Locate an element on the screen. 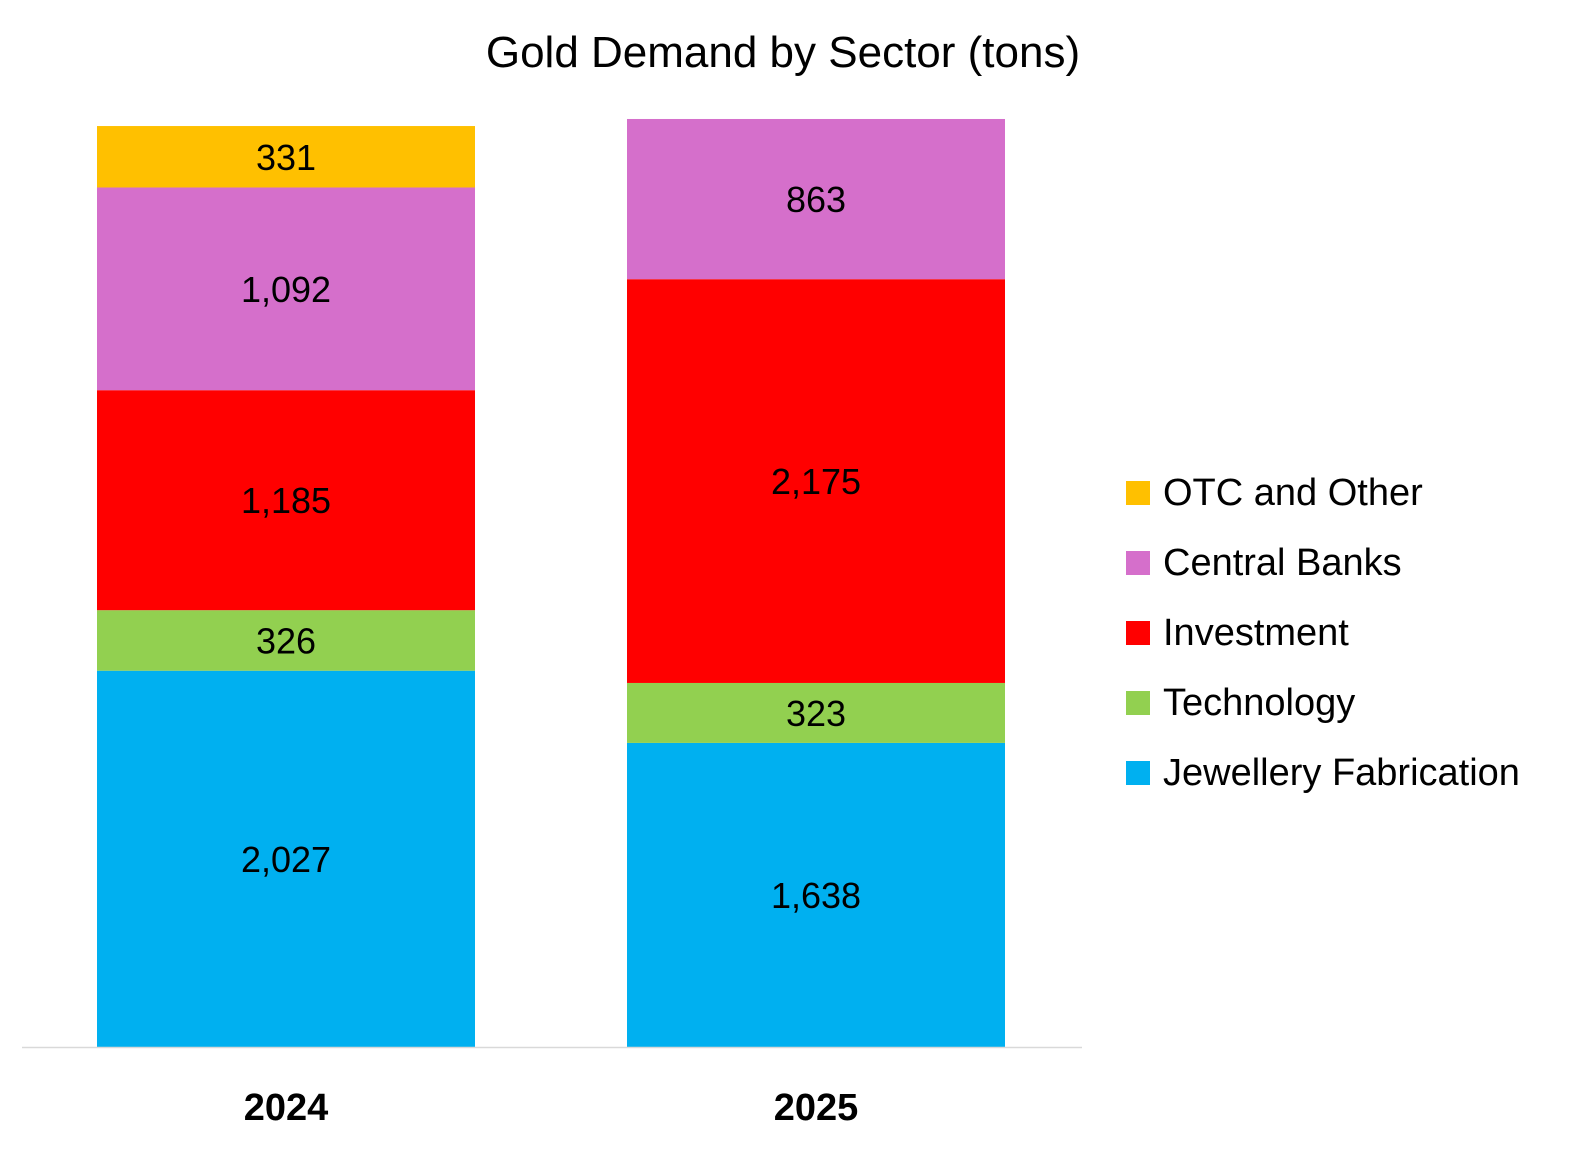 The image size is (1572, 1150). data-label-investment-2025: 2,175 is located at coordinates (816, 481).